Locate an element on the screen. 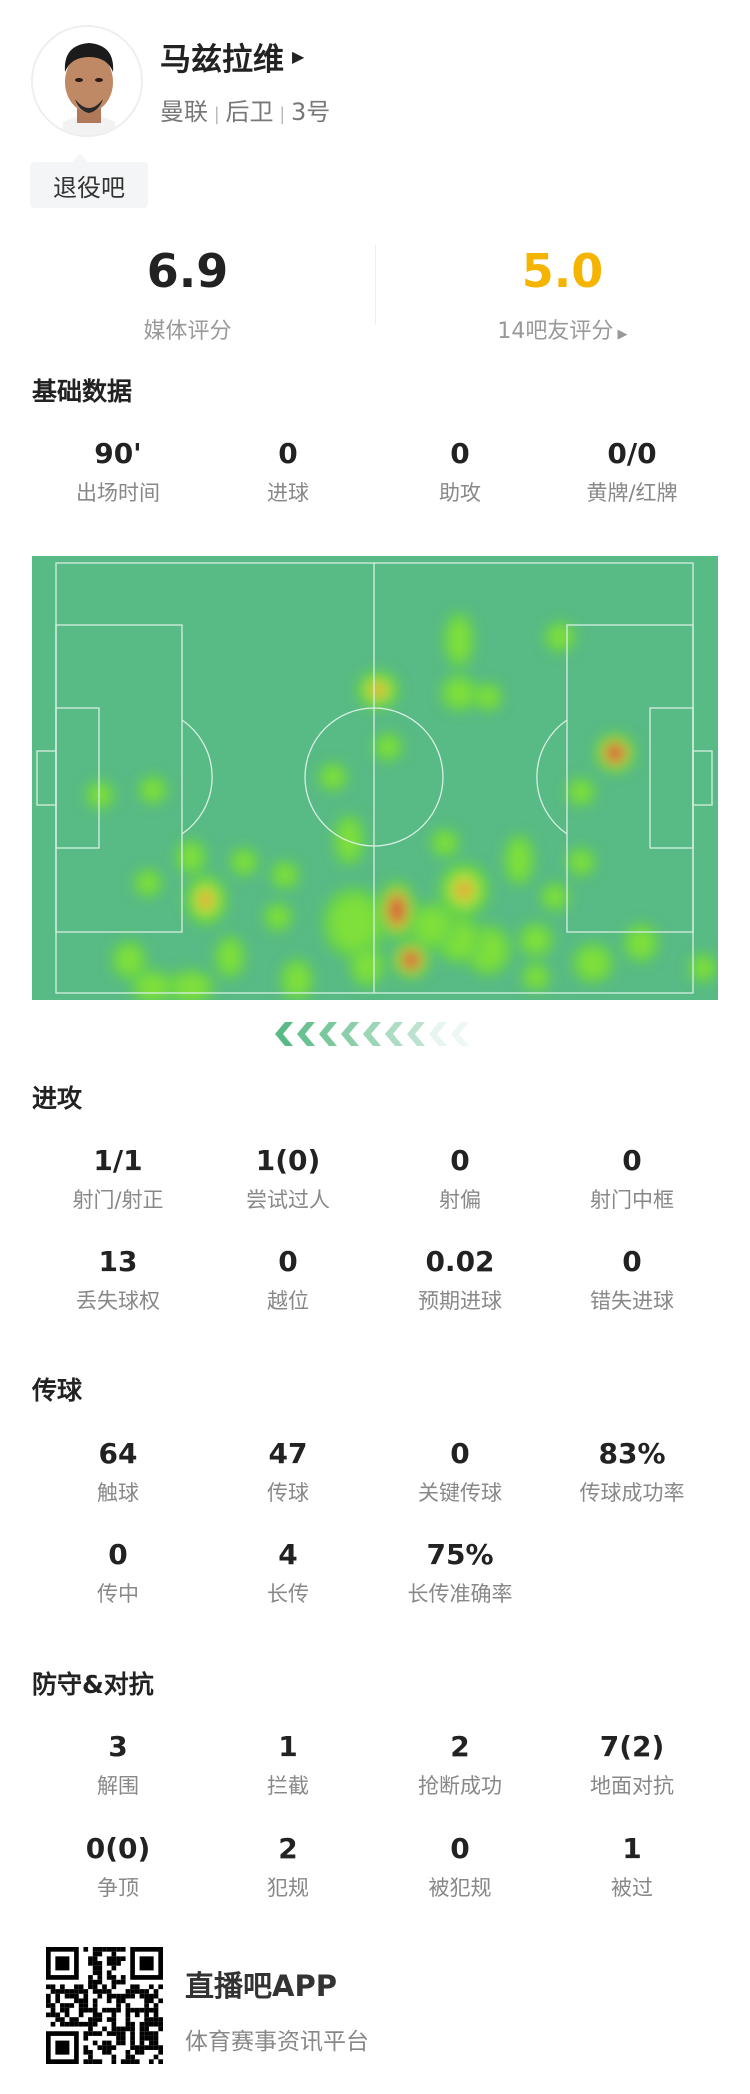  stat-label: 射偏 is located at coordinates (460, 1200).